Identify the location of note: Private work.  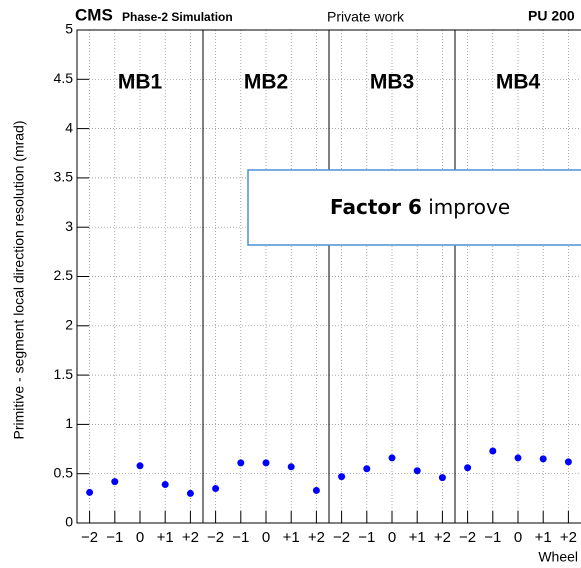
(366, 17).